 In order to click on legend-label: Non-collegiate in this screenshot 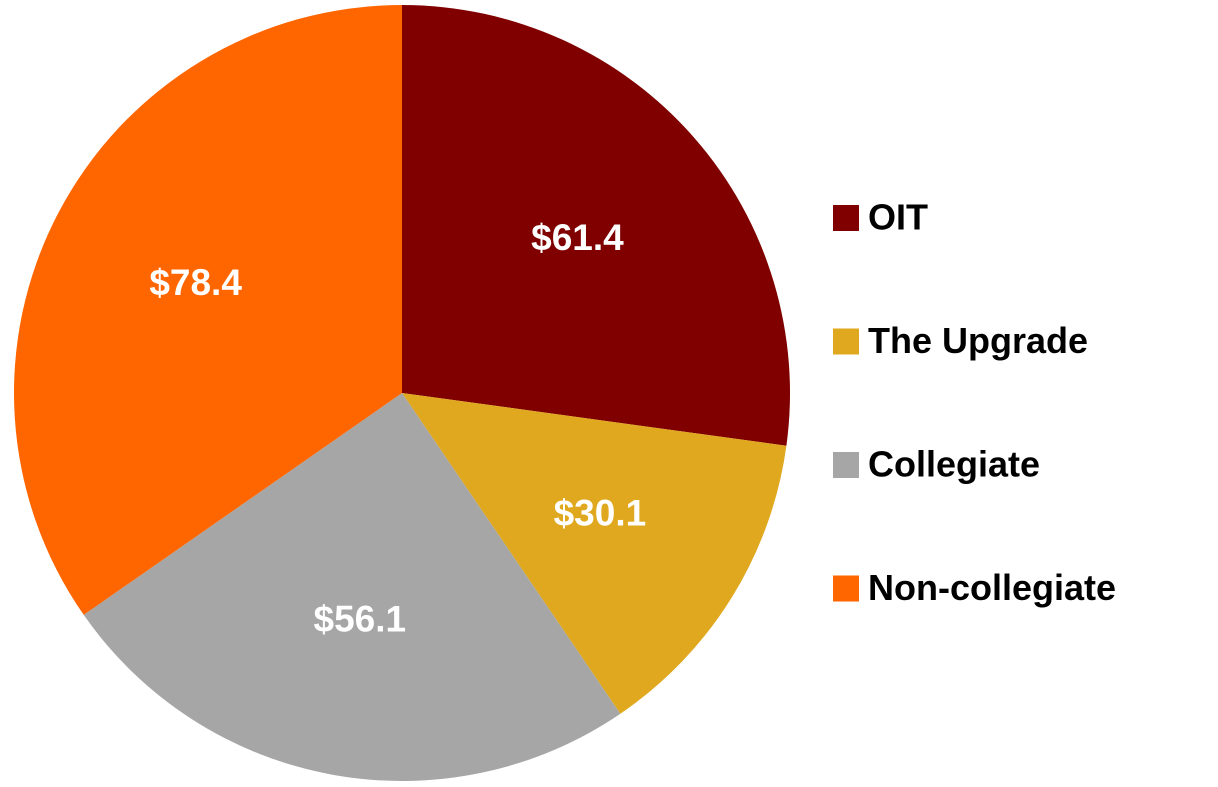, I will do `click(992, 587)`.